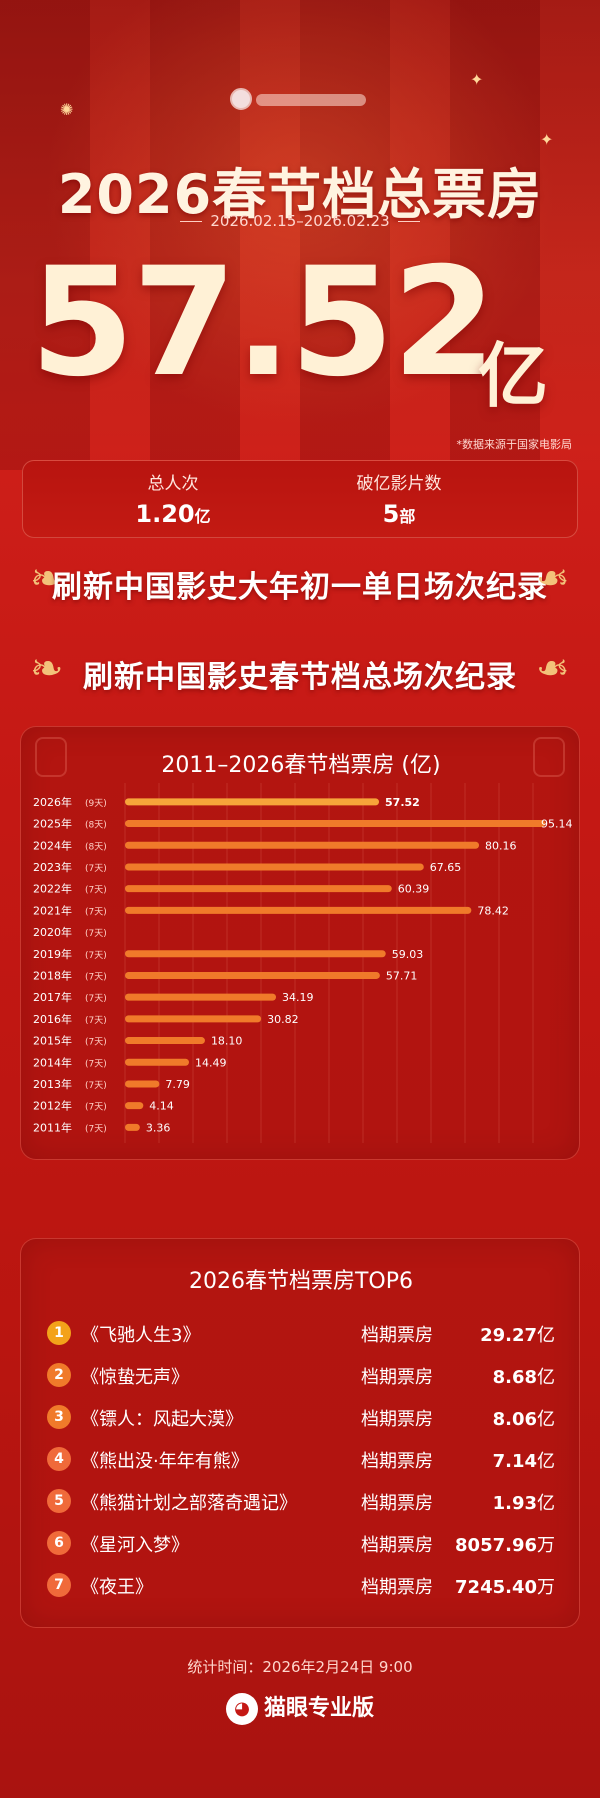 Image resolution: width=600 pixels, height=1798 pixels. Describe the element at coordinates (52, 889) in the screenshot. I see `category-label: 2022年` at that location.